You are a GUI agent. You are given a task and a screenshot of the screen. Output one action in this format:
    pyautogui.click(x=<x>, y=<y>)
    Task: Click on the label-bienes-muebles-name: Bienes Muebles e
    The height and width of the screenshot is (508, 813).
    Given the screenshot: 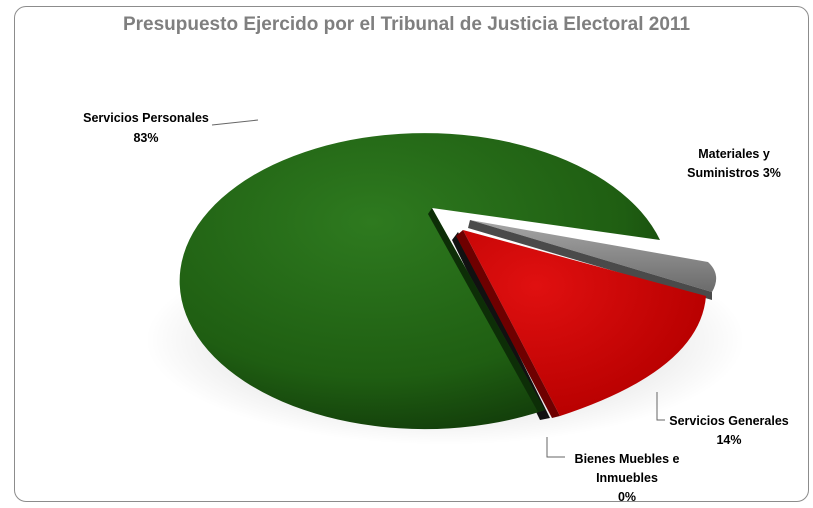 What is the action you would take?
    pyautogui.click(x=627, y=459)
    